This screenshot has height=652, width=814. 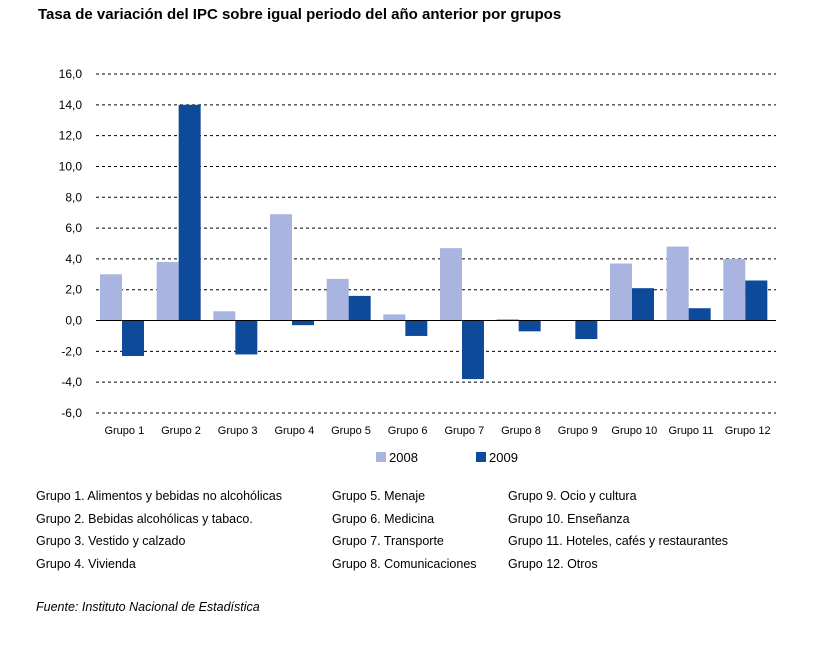 I want to click on group-7-description: Grupo 7. Transporte, so click(x=388, y=541).